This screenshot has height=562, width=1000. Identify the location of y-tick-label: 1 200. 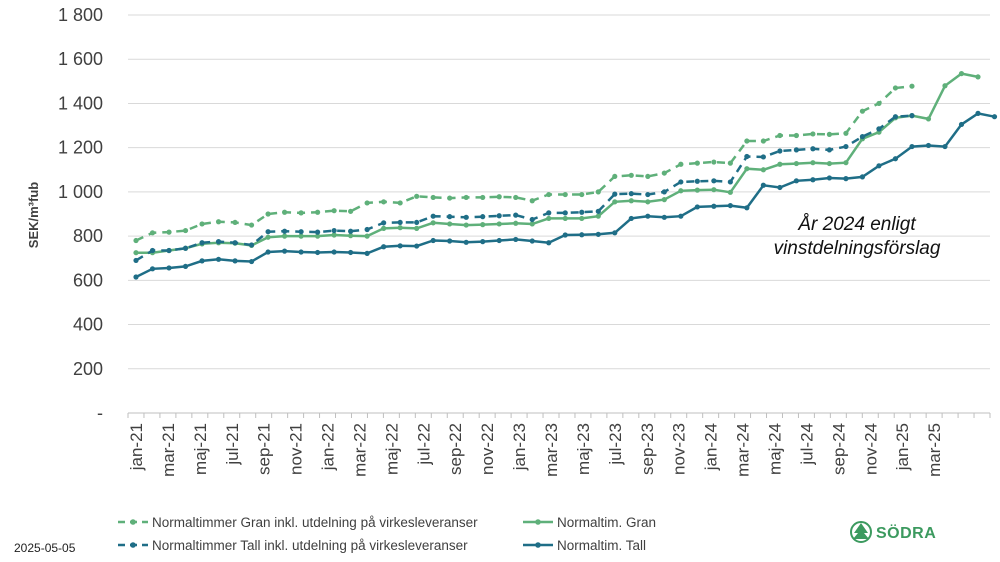
(80, 148).